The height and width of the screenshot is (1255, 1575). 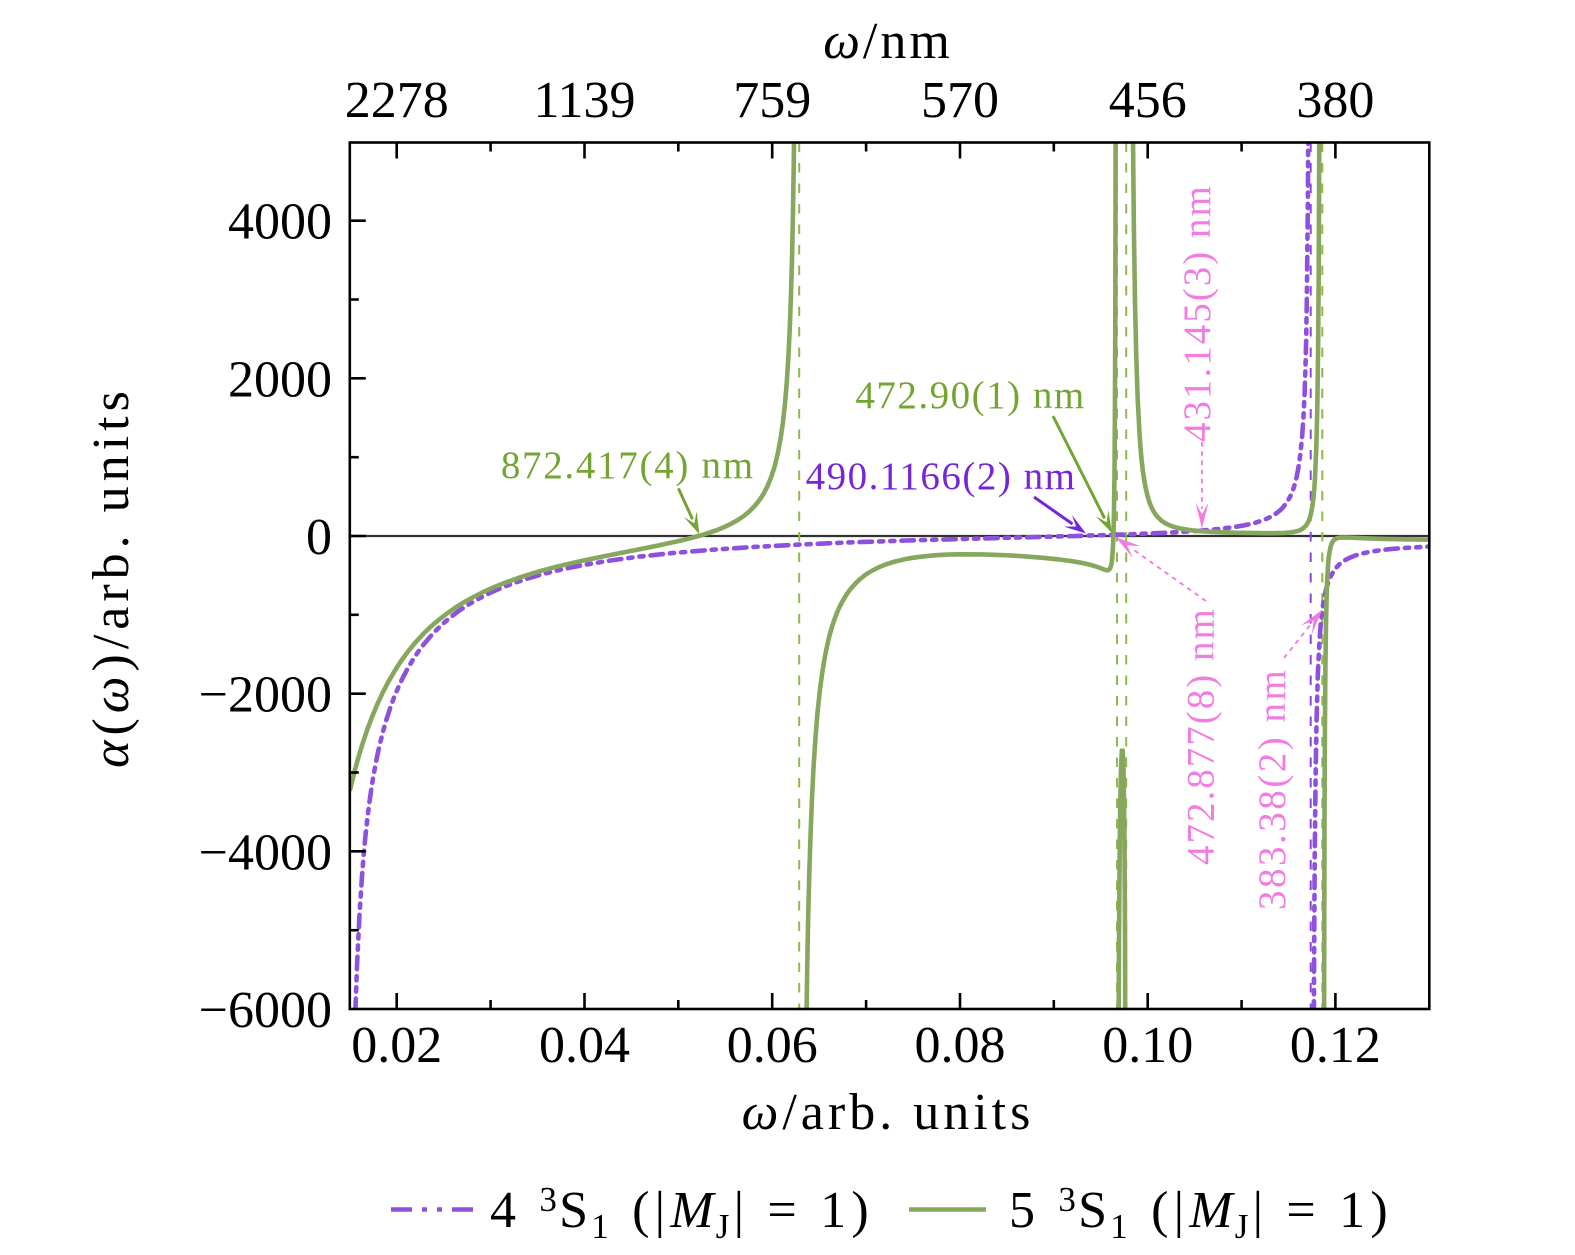 I want to click on svg-text: 0.02, so click(x=396, y=1045).